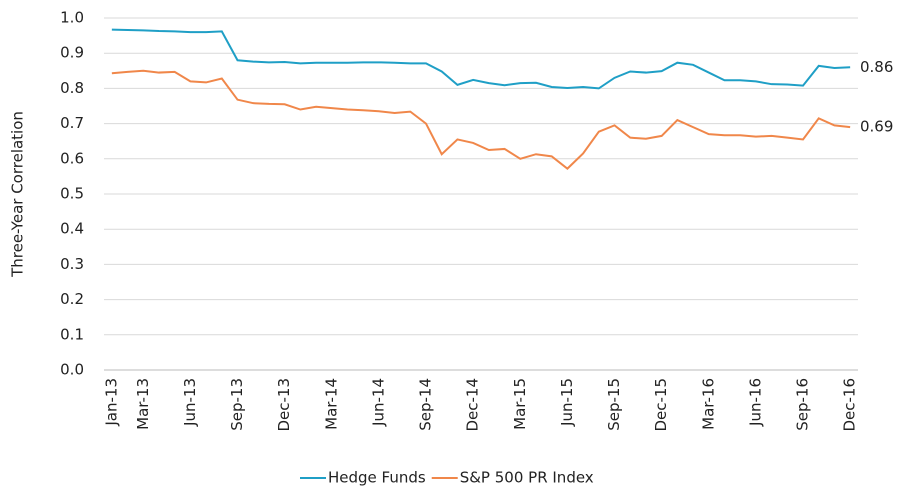 This screenshot has width=913, height=492. What do you see at coordinates (72, 53) in the screenshot?
I see `y-tick-label: 0.9` at bounding box center [72, 53].